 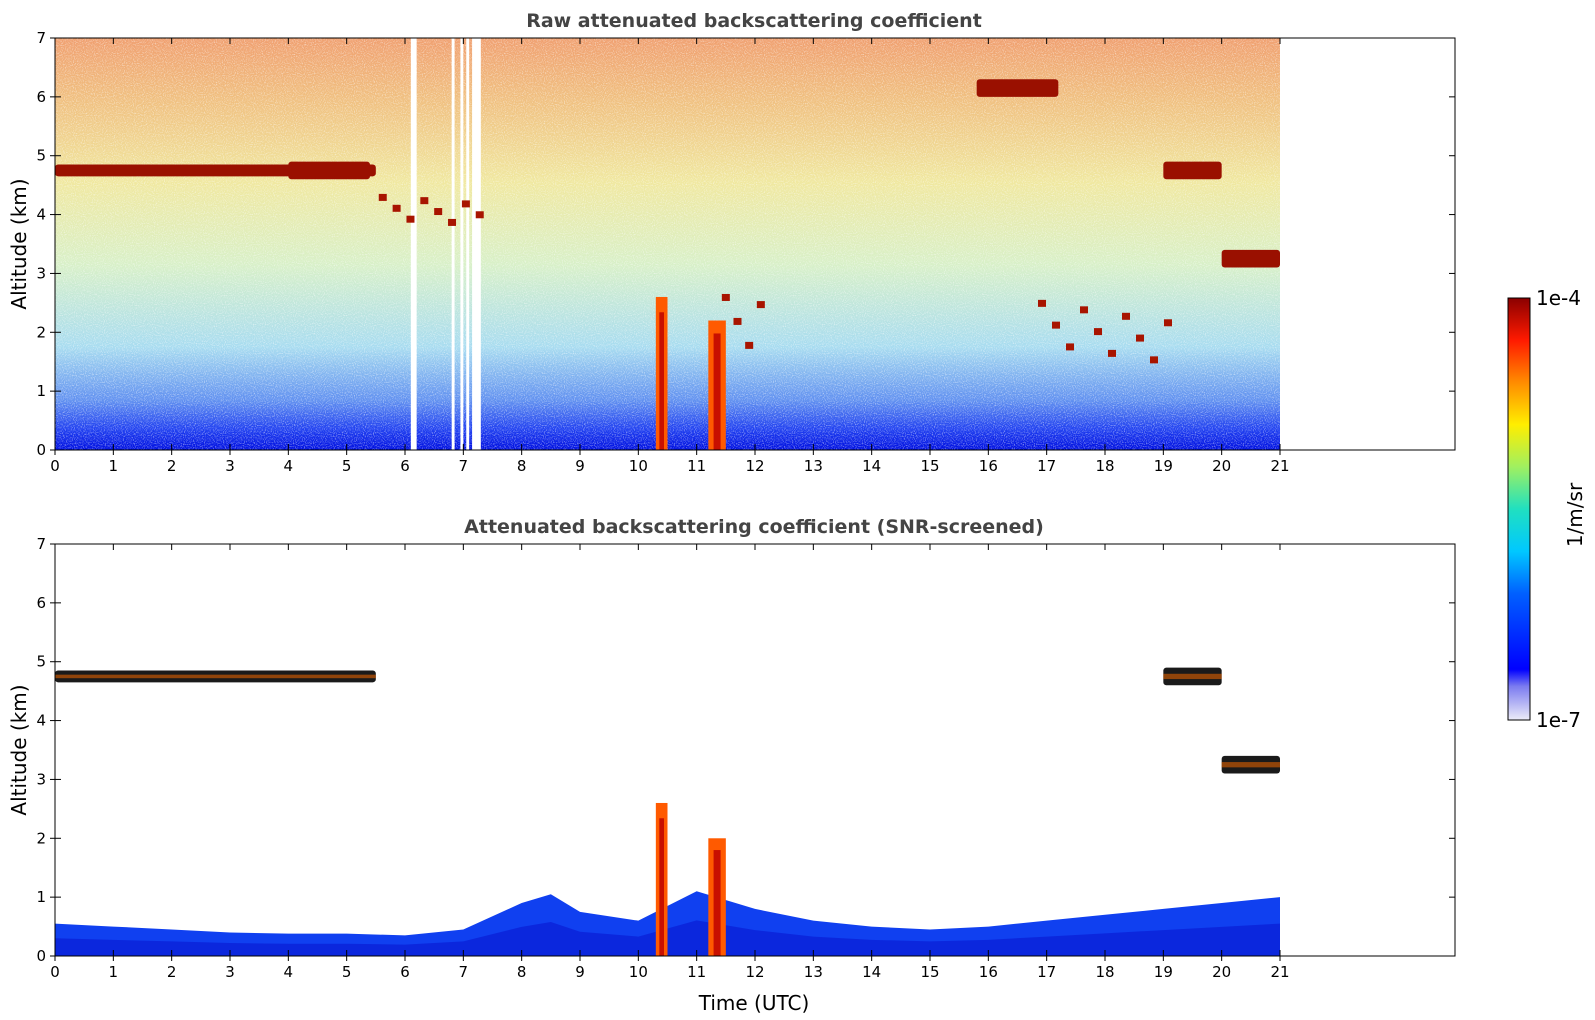 What do you see at coordinates (580, 466) in the screenshot?
I see `x-tick-label: 9` at bounding box center [580, 466].